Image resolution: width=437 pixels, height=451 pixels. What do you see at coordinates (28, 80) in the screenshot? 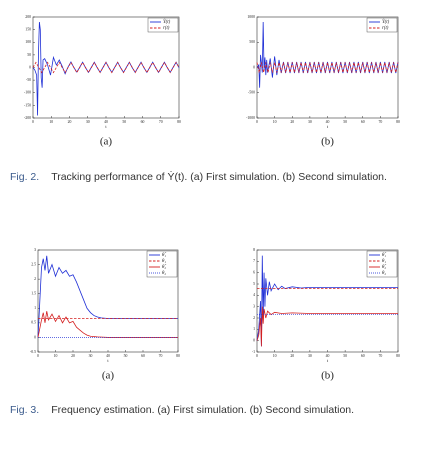
I see `y-tick-label: -50` at bounding box center [28, 80].